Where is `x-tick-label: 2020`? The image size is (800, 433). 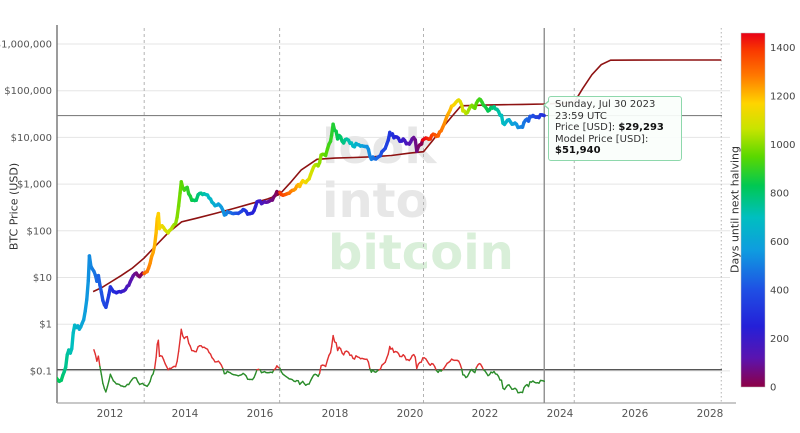
x-tick-label: 2020 is located at coordinates (410, 414).